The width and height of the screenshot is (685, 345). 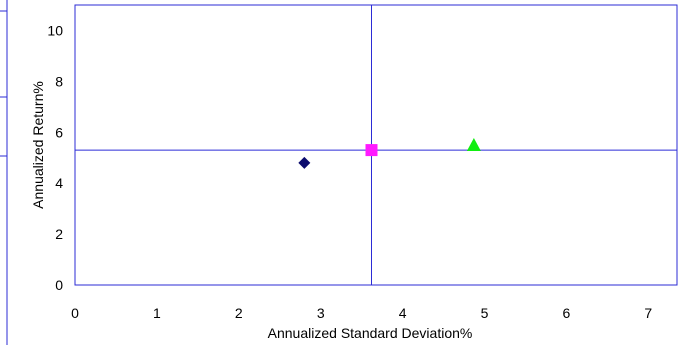 What do you see at coordinates (239, 313) in the screenshot?
I see `x-tick-label: 2` at bounding box center [239, 313].